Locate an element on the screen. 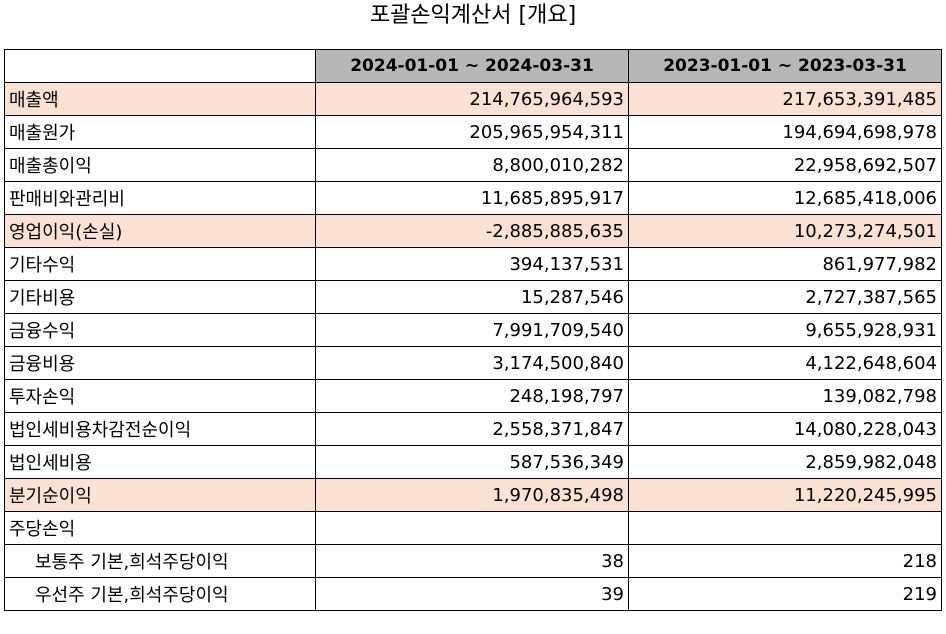  value-2023: 861,977,982 is located at coordinates (785, 264).